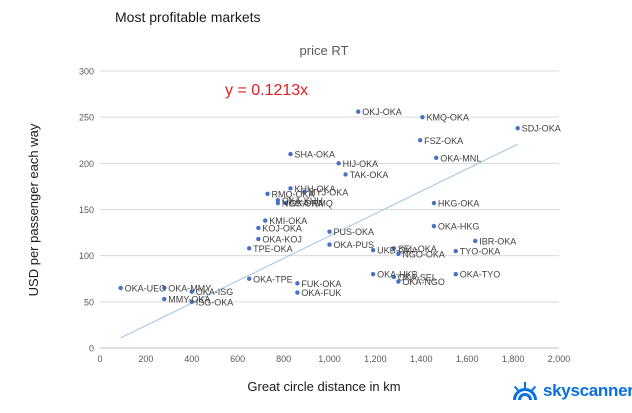  I want to click on point-label: IBR-OKA, so click(497, 241).